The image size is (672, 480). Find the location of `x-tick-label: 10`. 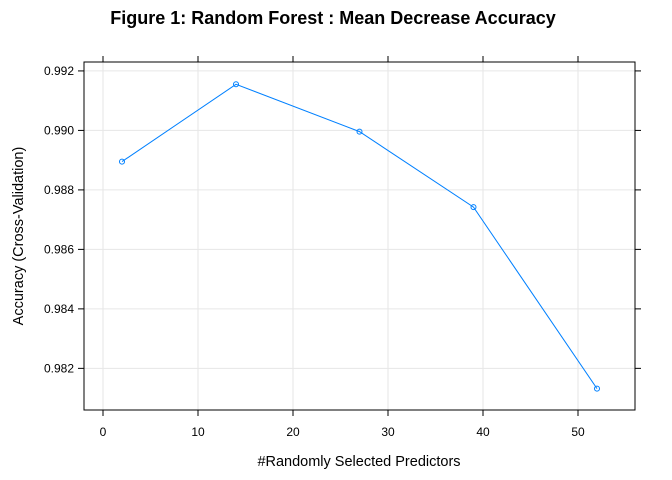

x-tick-label: 10 is located at coordinates (198, 432).